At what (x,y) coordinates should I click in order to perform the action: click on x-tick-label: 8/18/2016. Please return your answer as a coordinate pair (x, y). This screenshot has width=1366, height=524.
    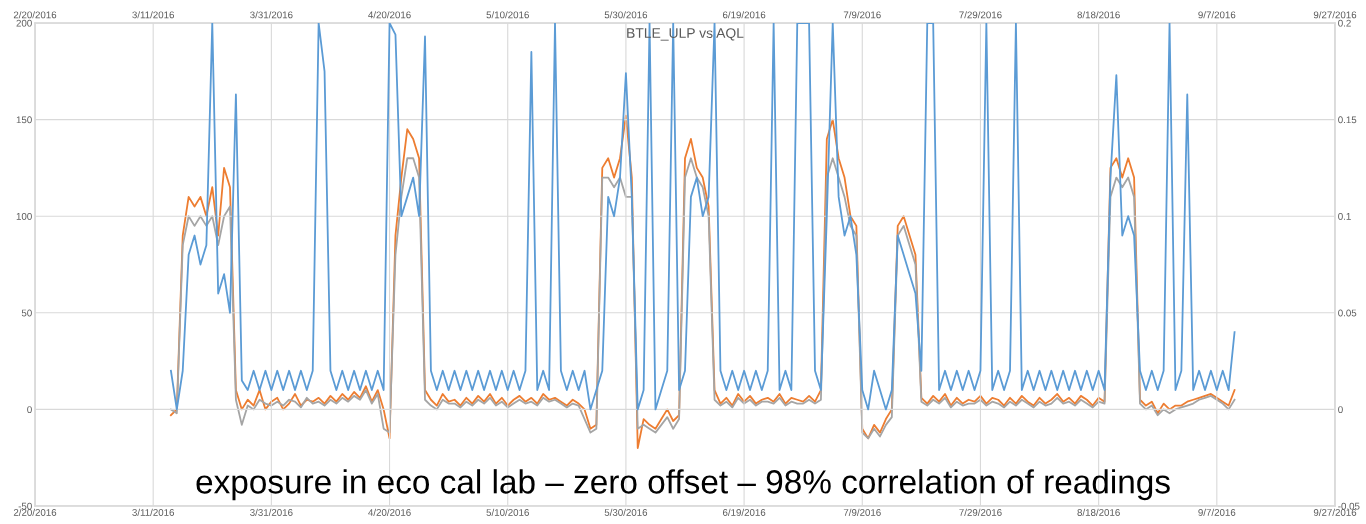
    Looking at the image, I should click on (1098, 512).